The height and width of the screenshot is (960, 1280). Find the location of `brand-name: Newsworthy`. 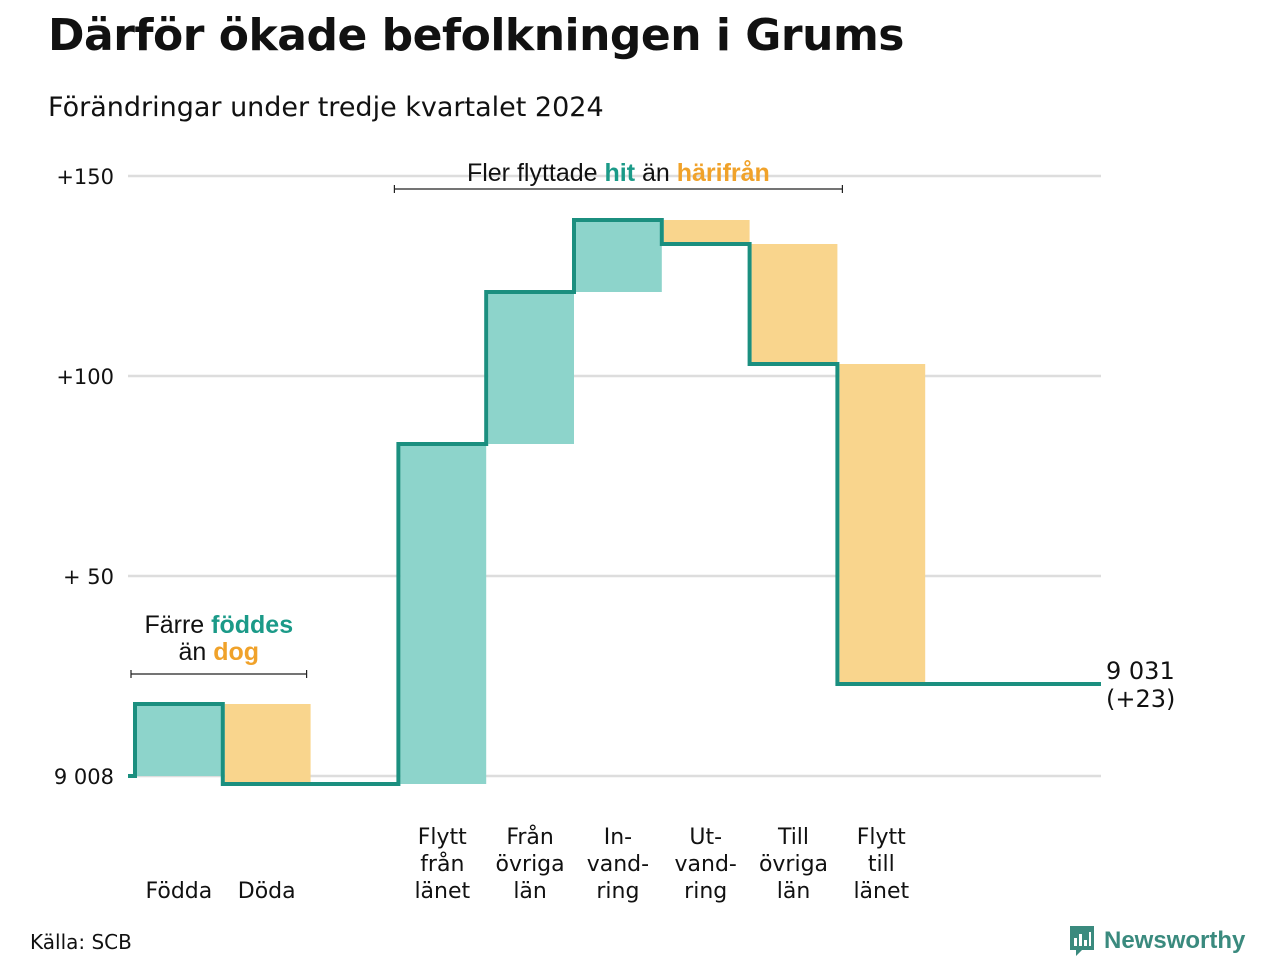

brand-name: Newsworthy is located at coordinates (1175, 940).